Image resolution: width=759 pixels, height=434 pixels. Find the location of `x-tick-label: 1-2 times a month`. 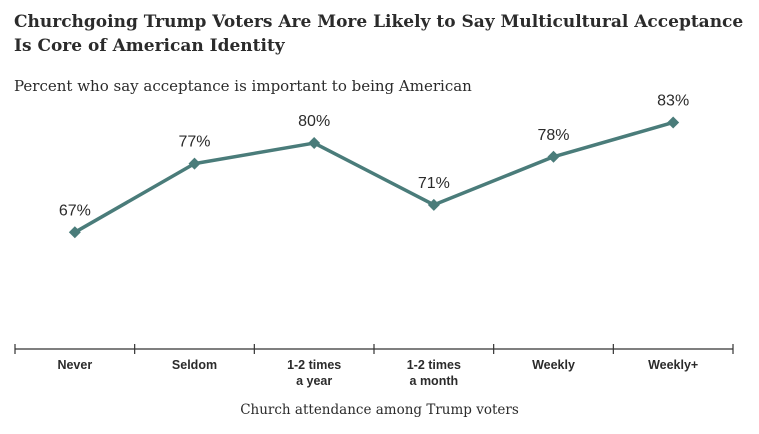

x-tick-label: 1-2 times a month is located at coordinates (434, 373).